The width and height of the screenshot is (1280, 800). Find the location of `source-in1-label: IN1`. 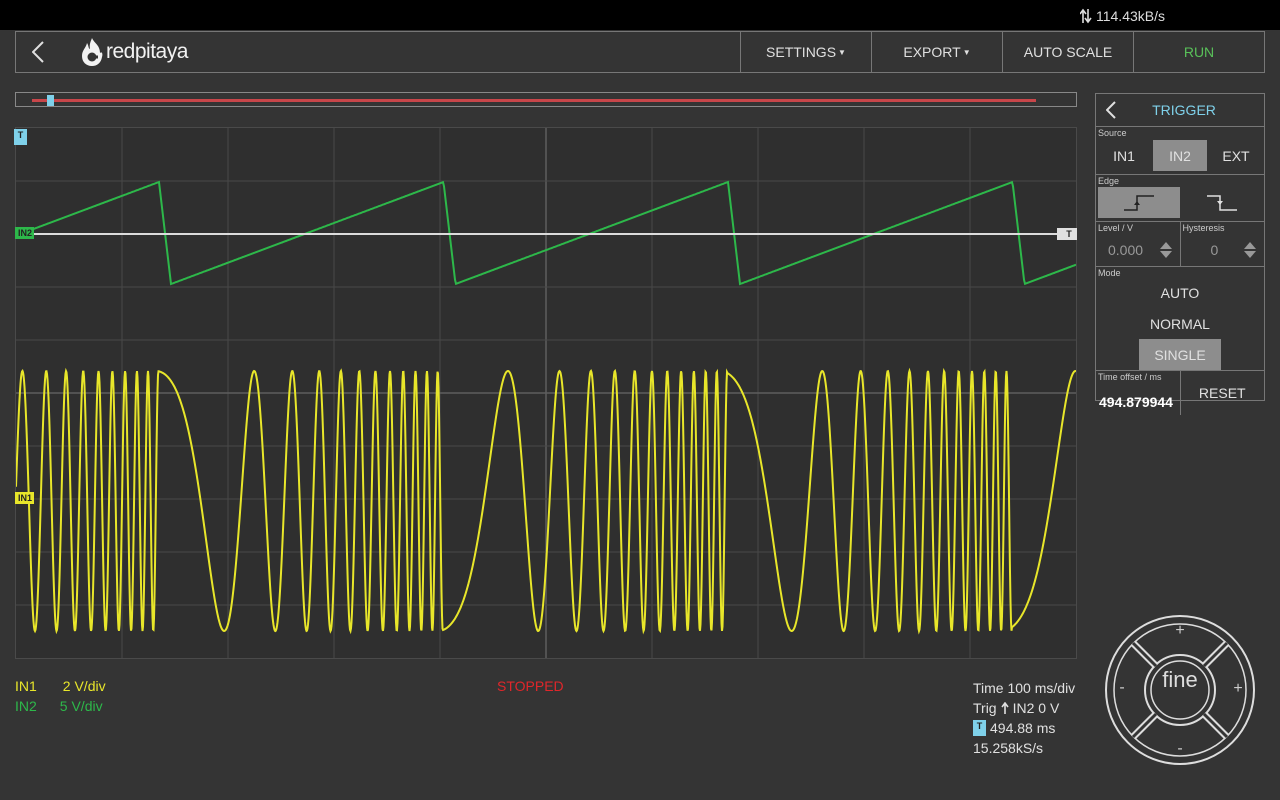

source-in1-label: IN1 is located at coordinates (1124, 155).